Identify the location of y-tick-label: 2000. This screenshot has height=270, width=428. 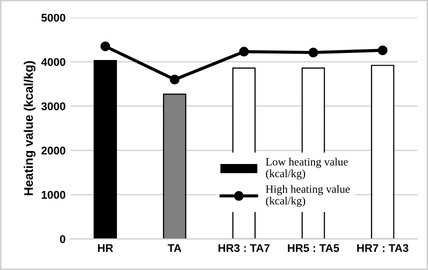
(53, 150).